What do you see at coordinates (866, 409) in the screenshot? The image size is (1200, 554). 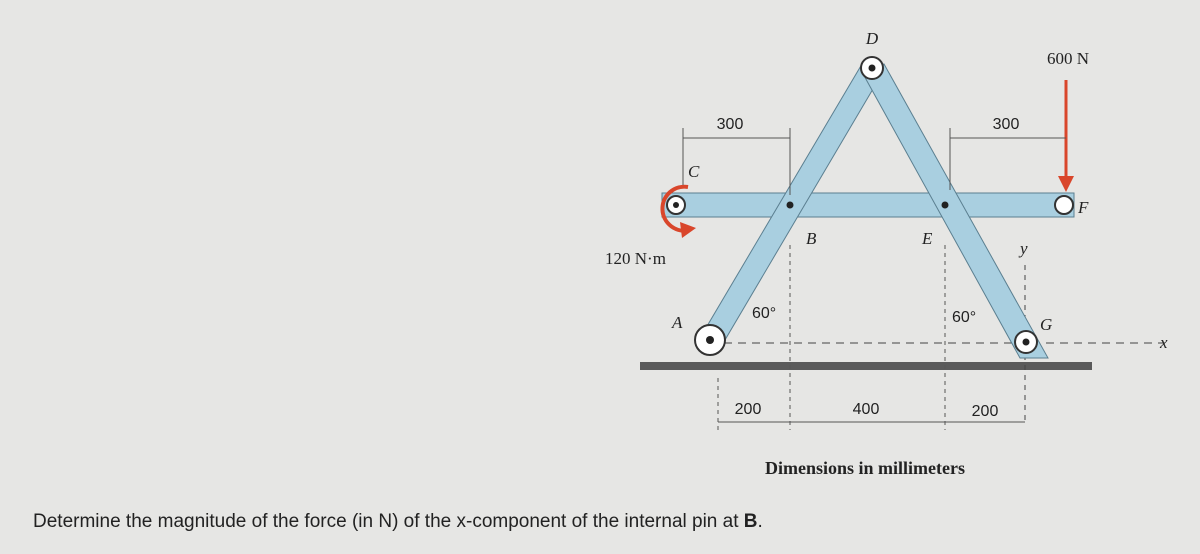 I see `dimension-label: 400` at bounding box center [866, 409].